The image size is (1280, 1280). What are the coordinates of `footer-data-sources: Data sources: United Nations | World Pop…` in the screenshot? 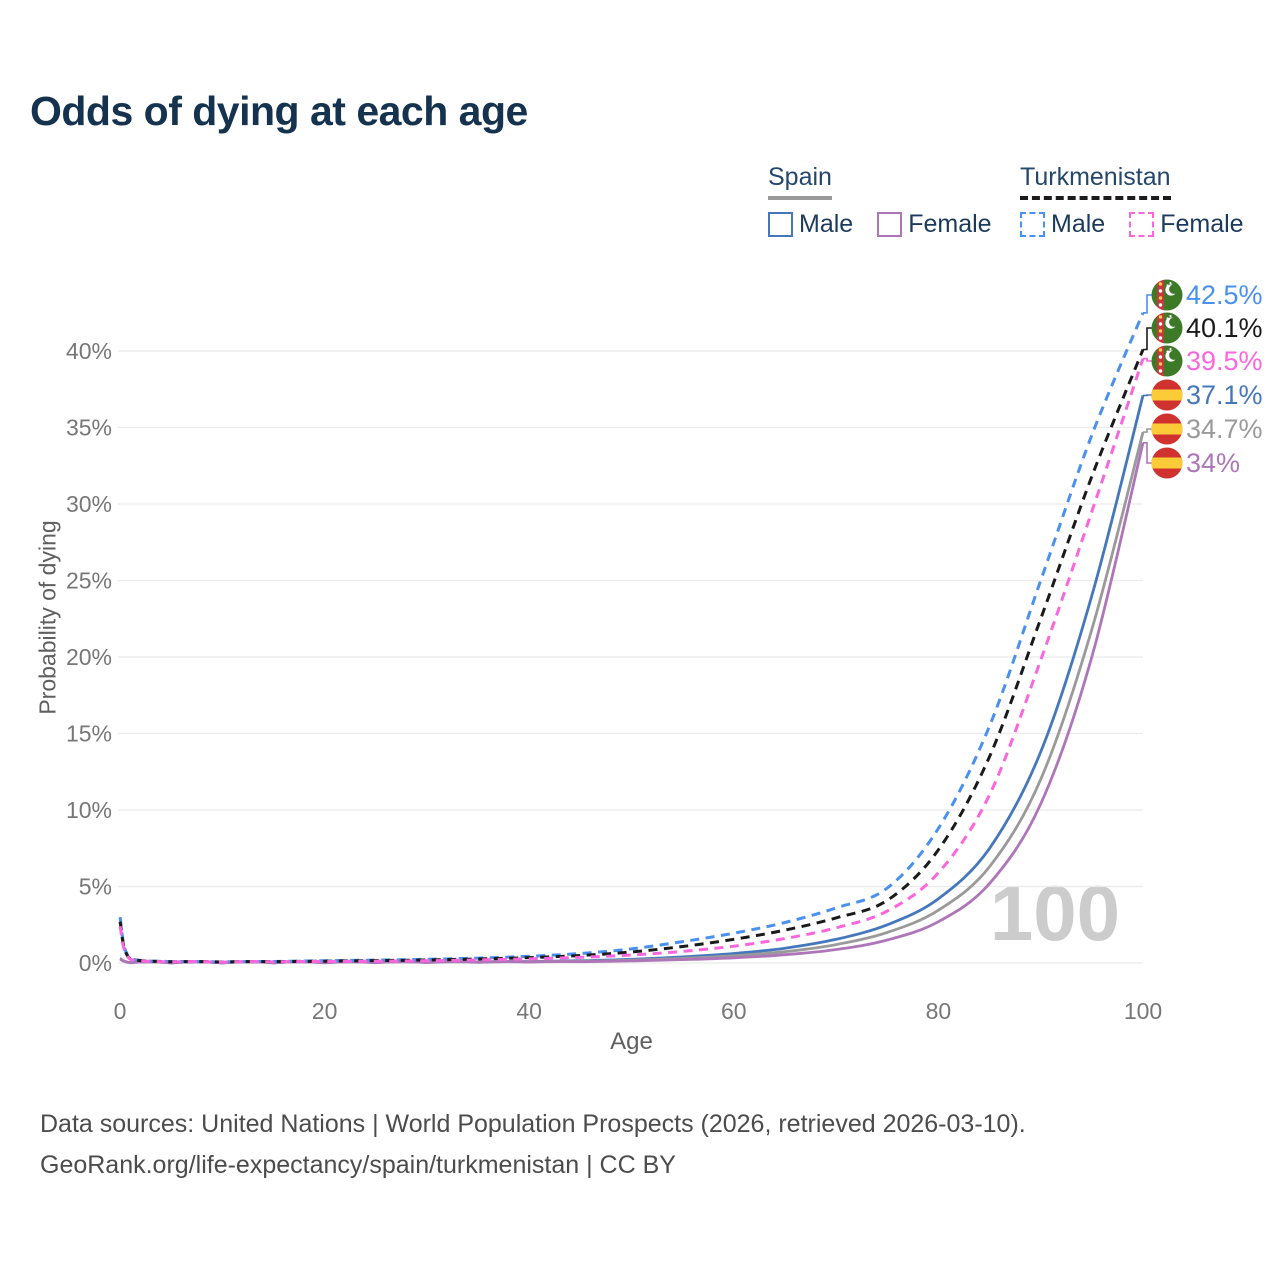 It's located at (533, 1124).